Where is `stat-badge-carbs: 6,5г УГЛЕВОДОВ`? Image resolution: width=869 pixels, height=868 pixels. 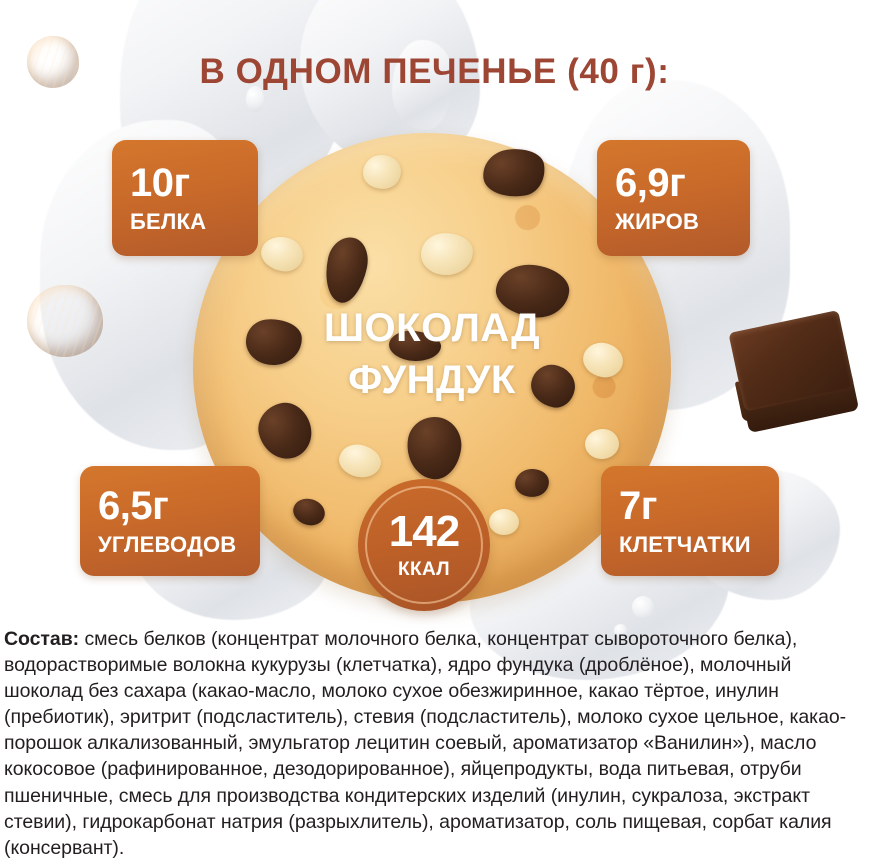
stat-badge-carbs: 6,5г УГЛЕВОДОВ is located at coordinates (170, 521).